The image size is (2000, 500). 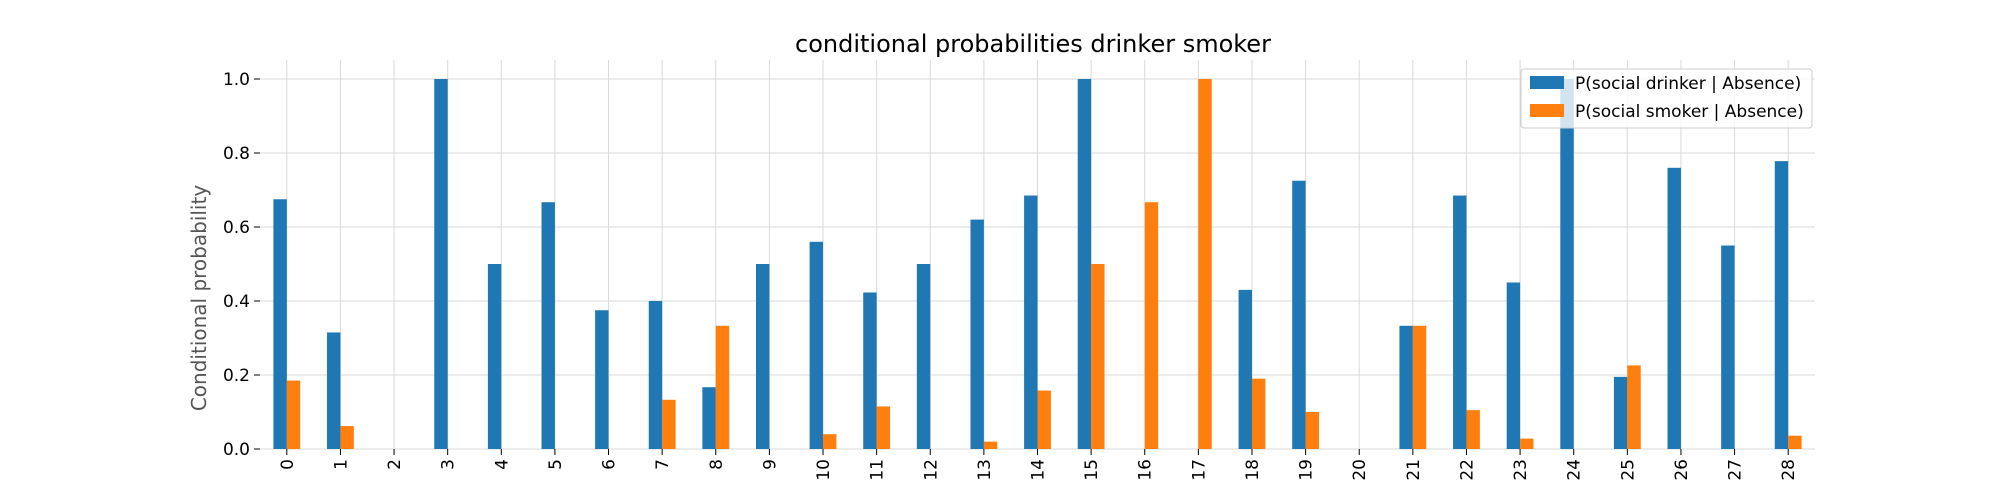 I want to click on x-tick-label: 5, so click(x=556, y=464).